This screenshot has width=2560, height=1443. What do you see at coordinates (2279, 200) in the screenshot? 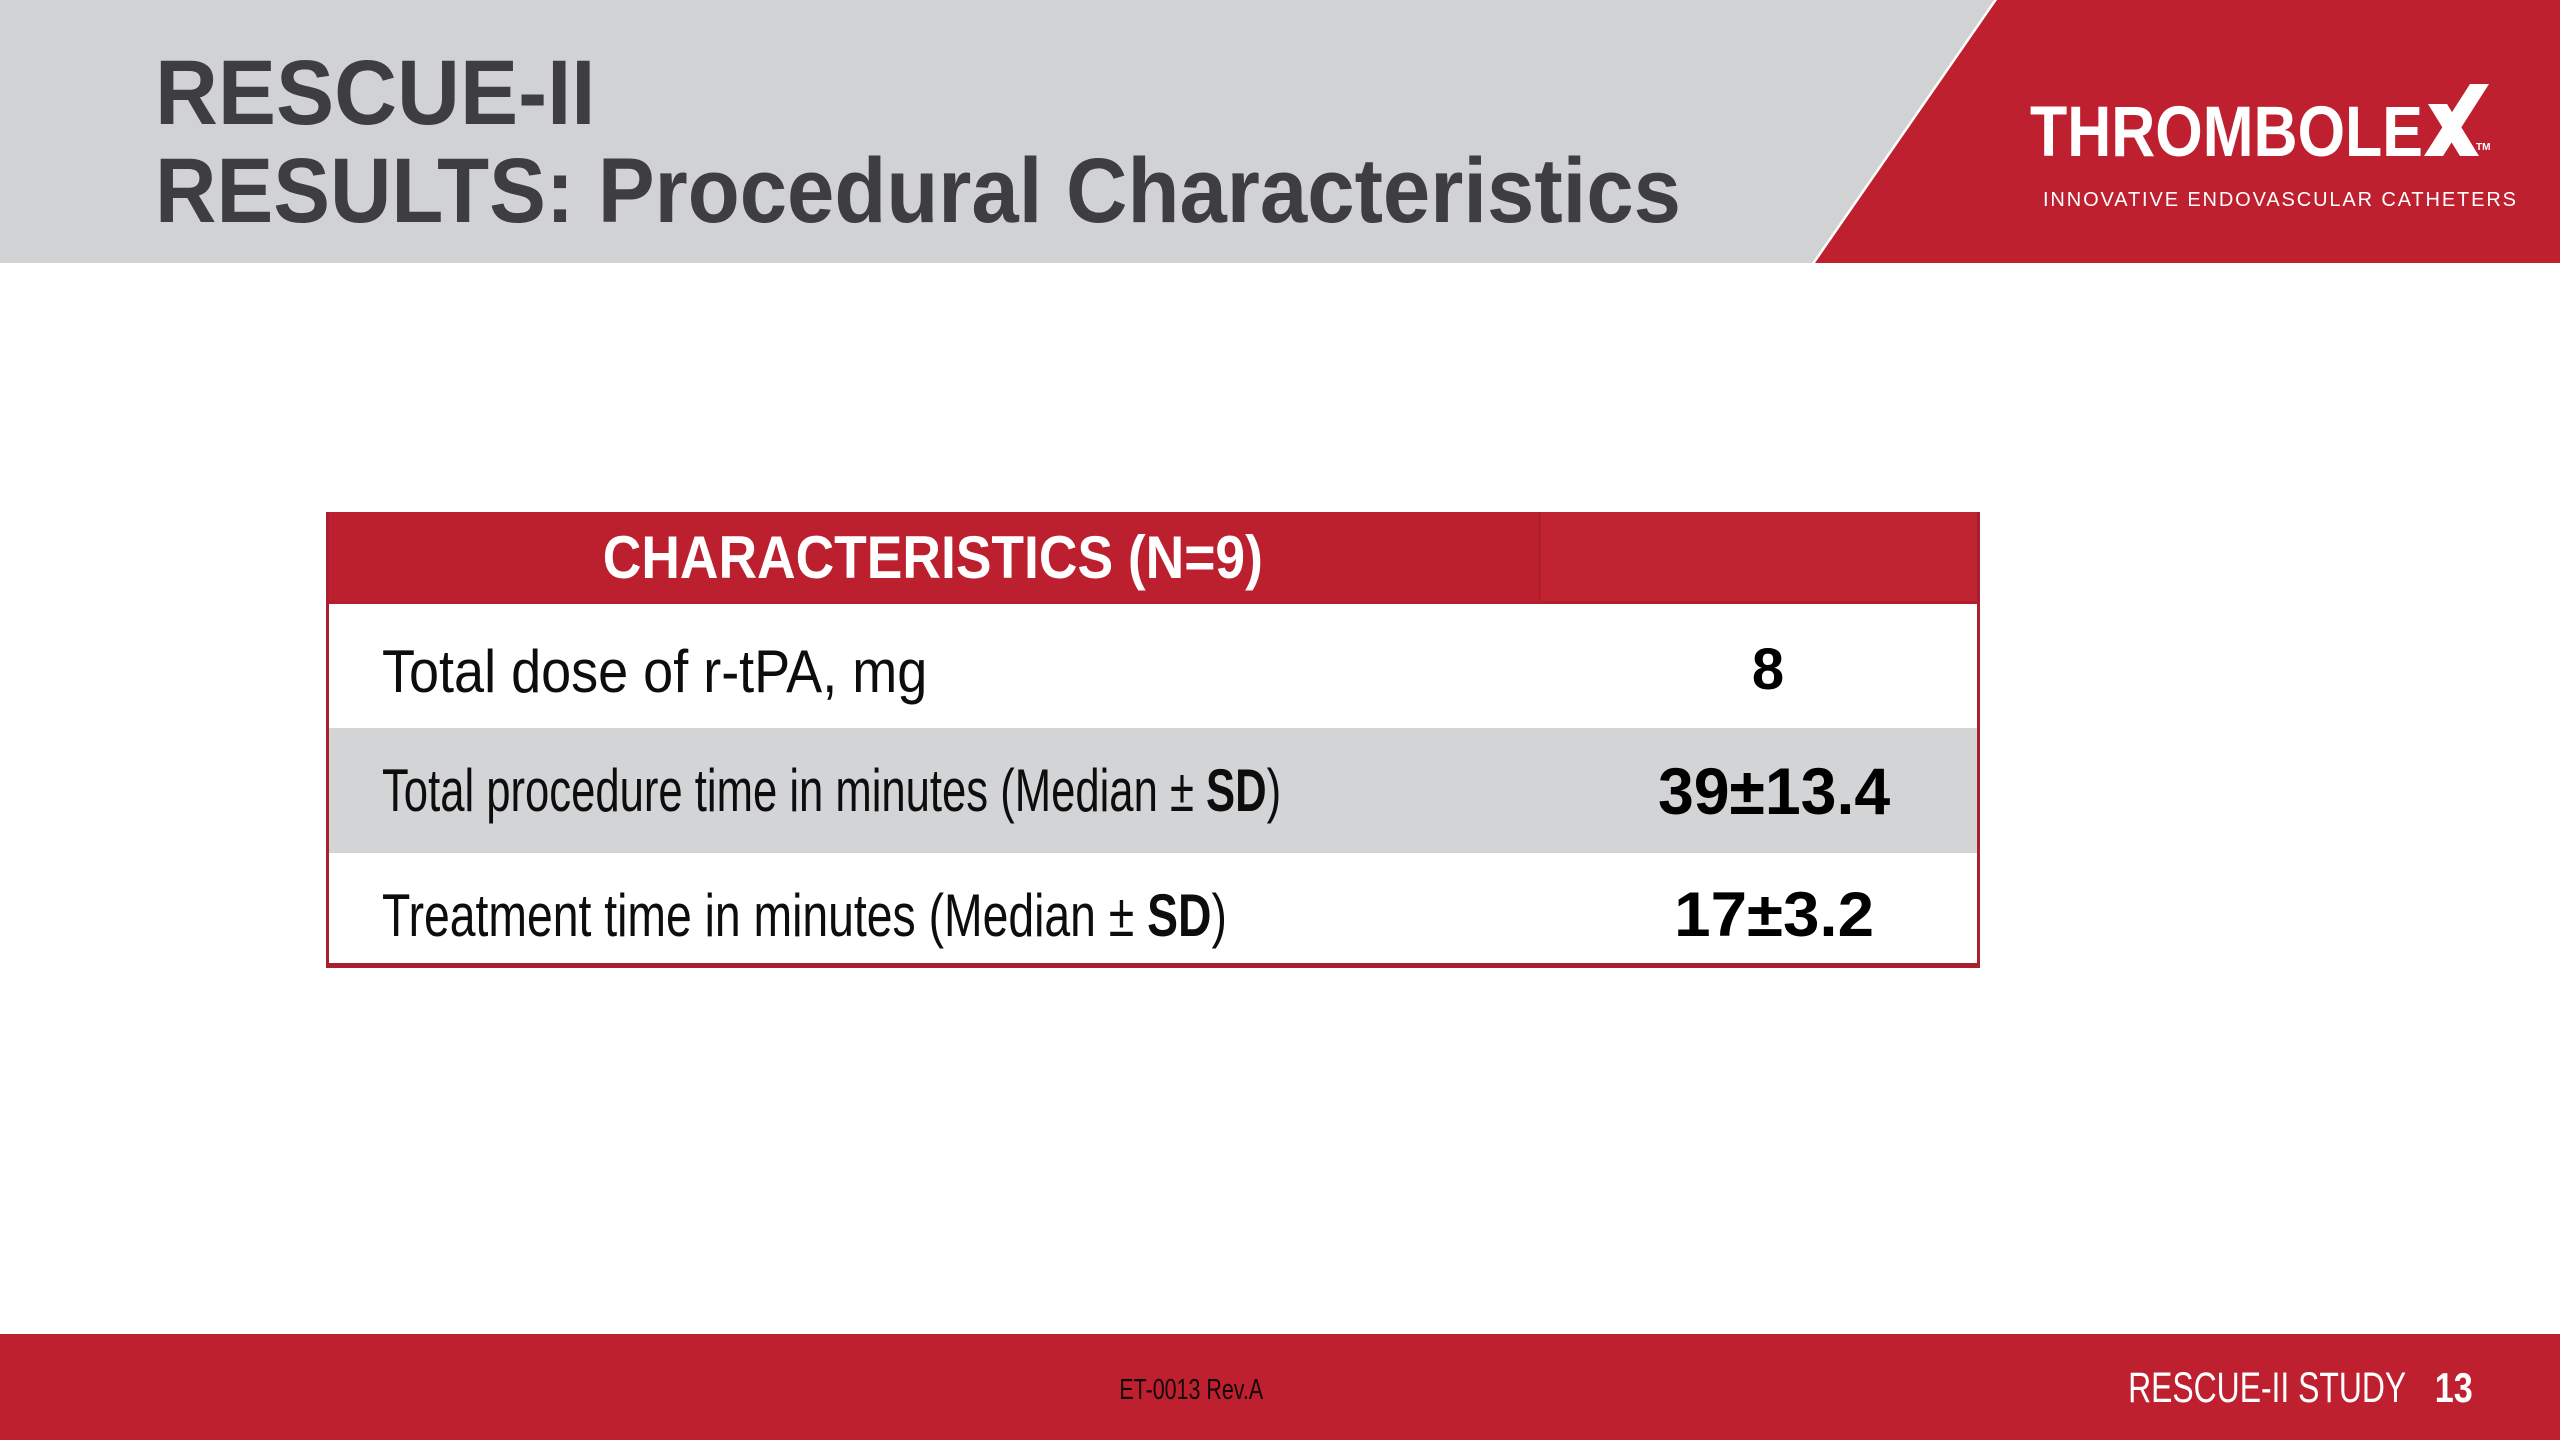
I see `svg-text:INNOVATIVE ENDOVASCULAR CATHET: INNOVATIVE ENDOVASCULAR CATHETERS` at bounding box center [2279, 200].